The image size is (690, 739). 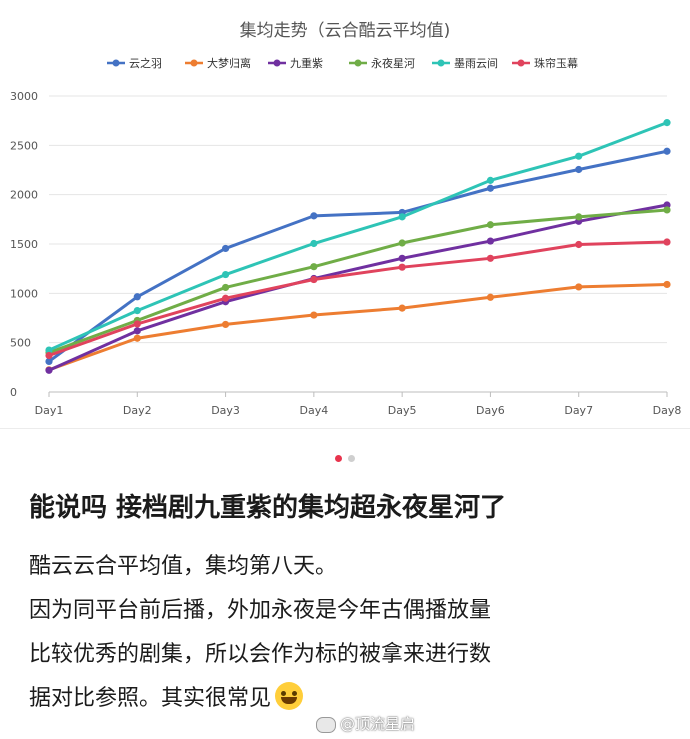 I want to click on legend-label: 九重紫, so click(x=306, y=63).